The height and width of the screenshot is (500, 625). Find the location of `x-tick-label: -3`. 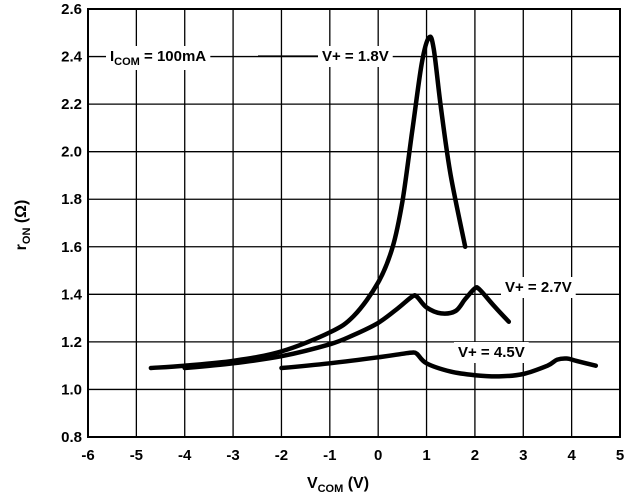

x-tick-label: -3 is located at coordinates (232, 455).